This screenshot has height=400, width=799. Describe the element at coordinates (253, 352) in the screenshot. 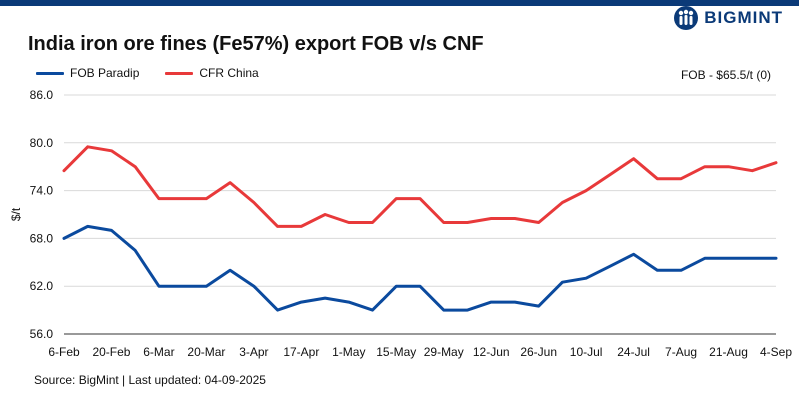

I see `x-tick-label: 3-Apr` at that location.